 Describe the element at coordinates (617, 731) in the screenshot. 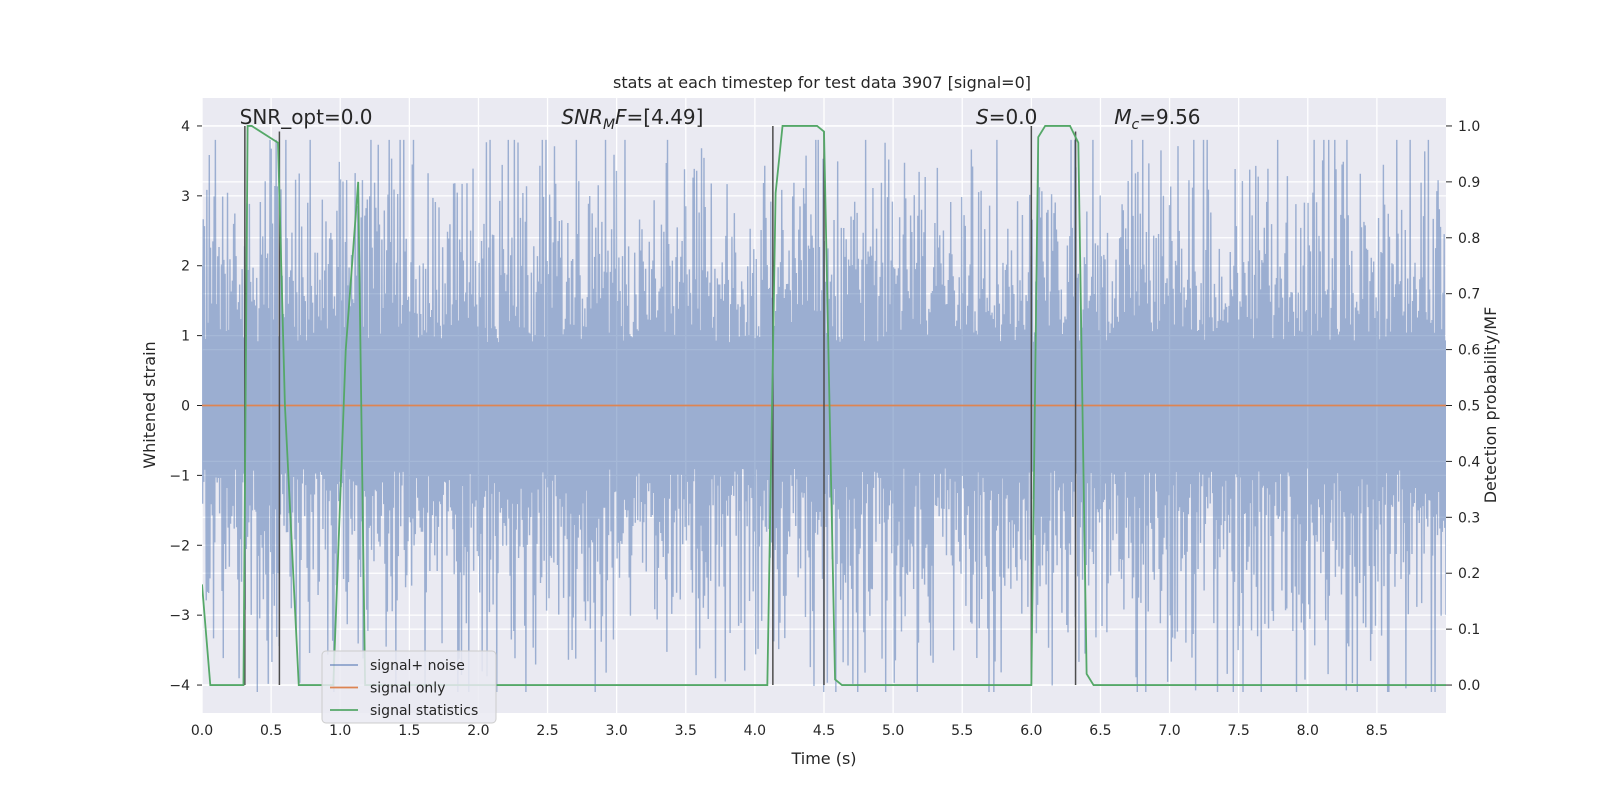

I see `x-tick-label: 3.0` at that location.